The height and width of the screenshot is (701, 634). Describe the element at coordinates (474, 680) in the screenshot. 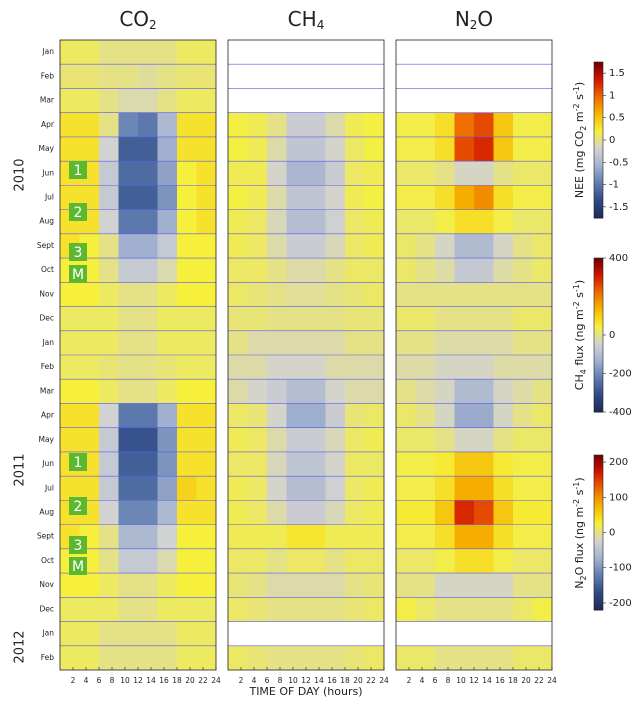

I see `x-tick-label: 12` at that location.